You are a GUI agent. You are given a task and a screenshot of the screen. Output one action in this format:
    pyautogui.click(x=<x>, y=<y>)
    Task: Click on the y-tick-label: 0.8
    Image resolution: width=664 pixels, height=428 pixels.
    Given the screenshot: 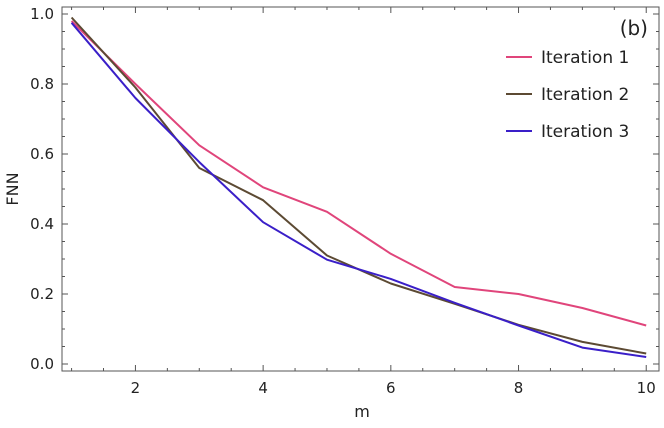 What is the action you would take?
    pyautogui.click(x=42, y=84)
    